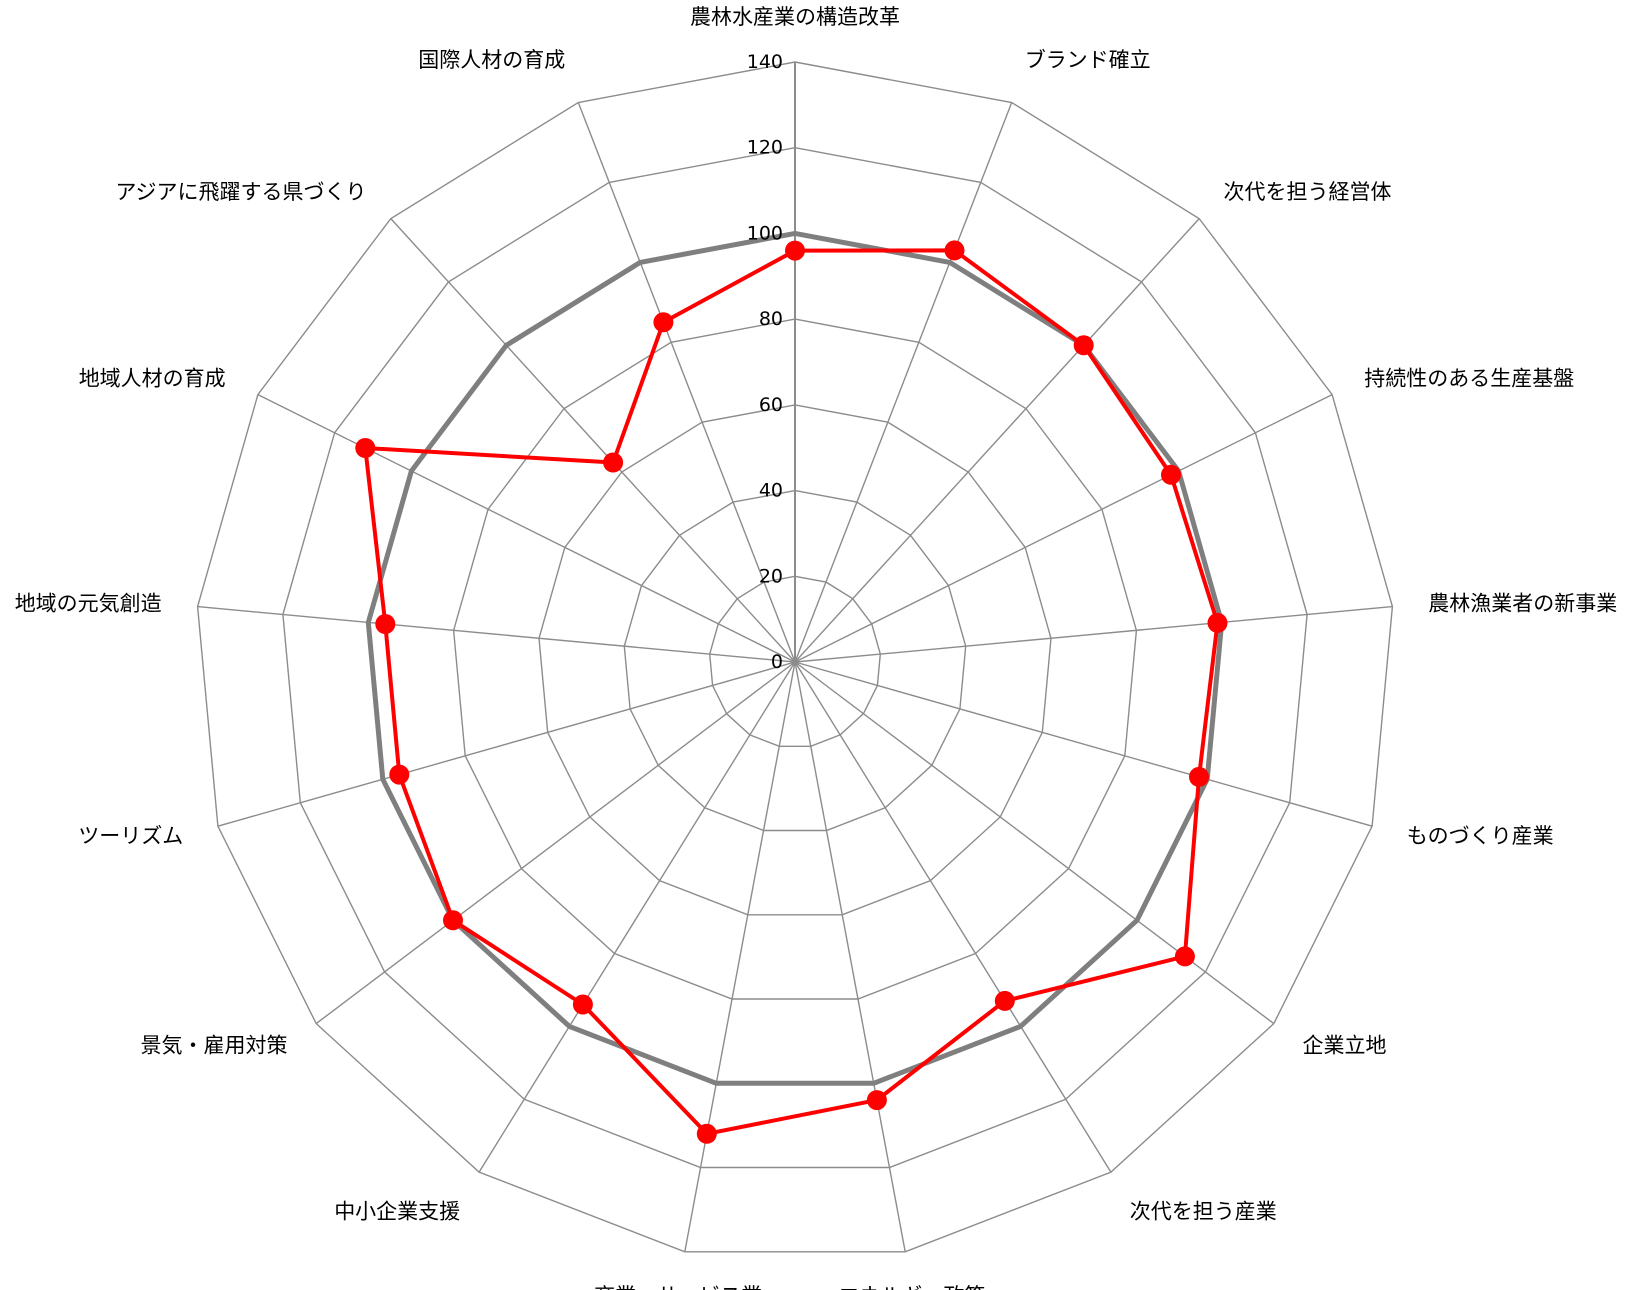 The width and height of the screenshot is (1639, 1290). I want to click on category-label: 持続性のある生産基盤, so click(1469, 379).